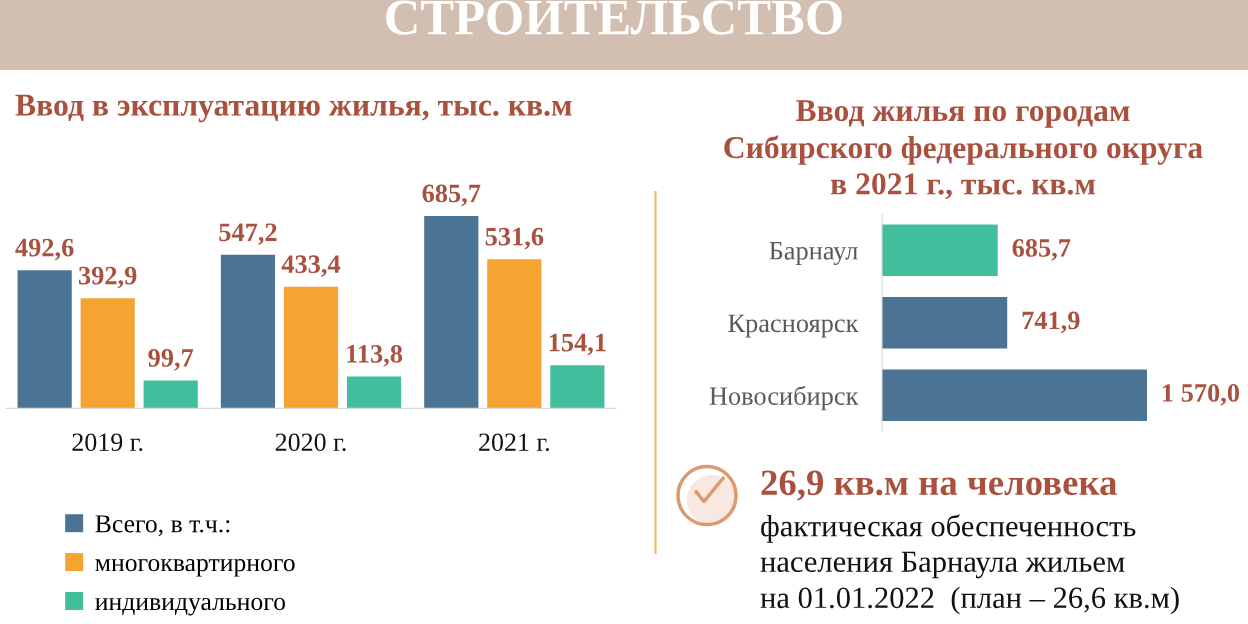 The height and width of the screenshot is (624, 1248). What do you see at coordinates (310, 442) in the screenshot?
I see `x-tick-label: 2020 г.` at bounding box center [310, 442].